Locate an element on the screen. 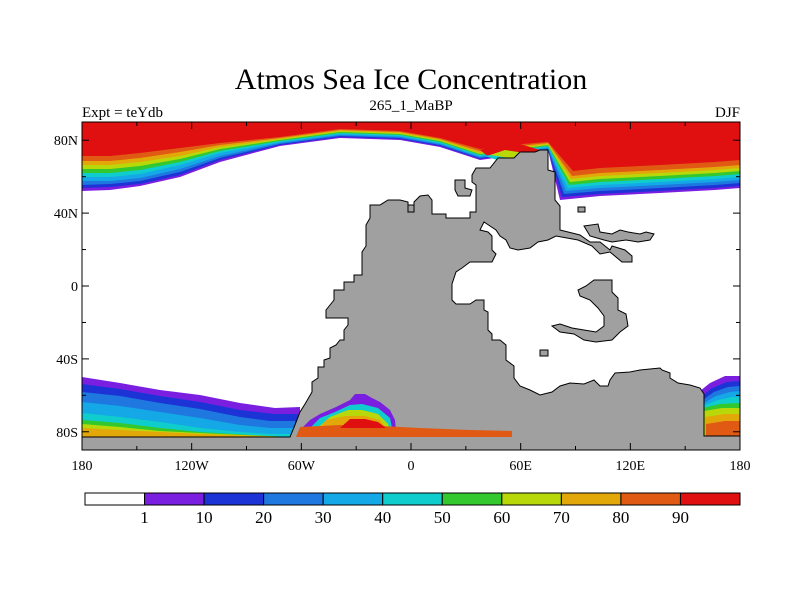  season-label: DJF is located at coordinates (727, 113).